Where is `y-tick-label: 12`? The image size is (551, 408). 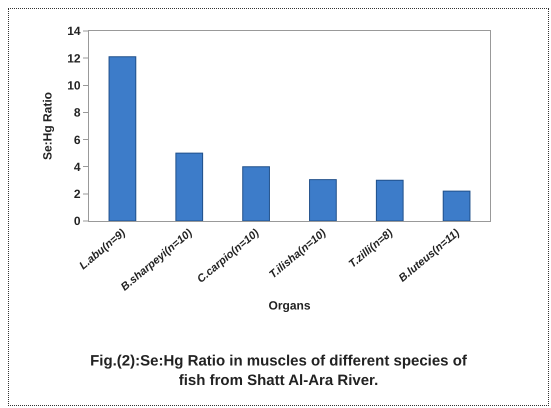 y-tick-label: 12 is located at coordinates (74, 58).